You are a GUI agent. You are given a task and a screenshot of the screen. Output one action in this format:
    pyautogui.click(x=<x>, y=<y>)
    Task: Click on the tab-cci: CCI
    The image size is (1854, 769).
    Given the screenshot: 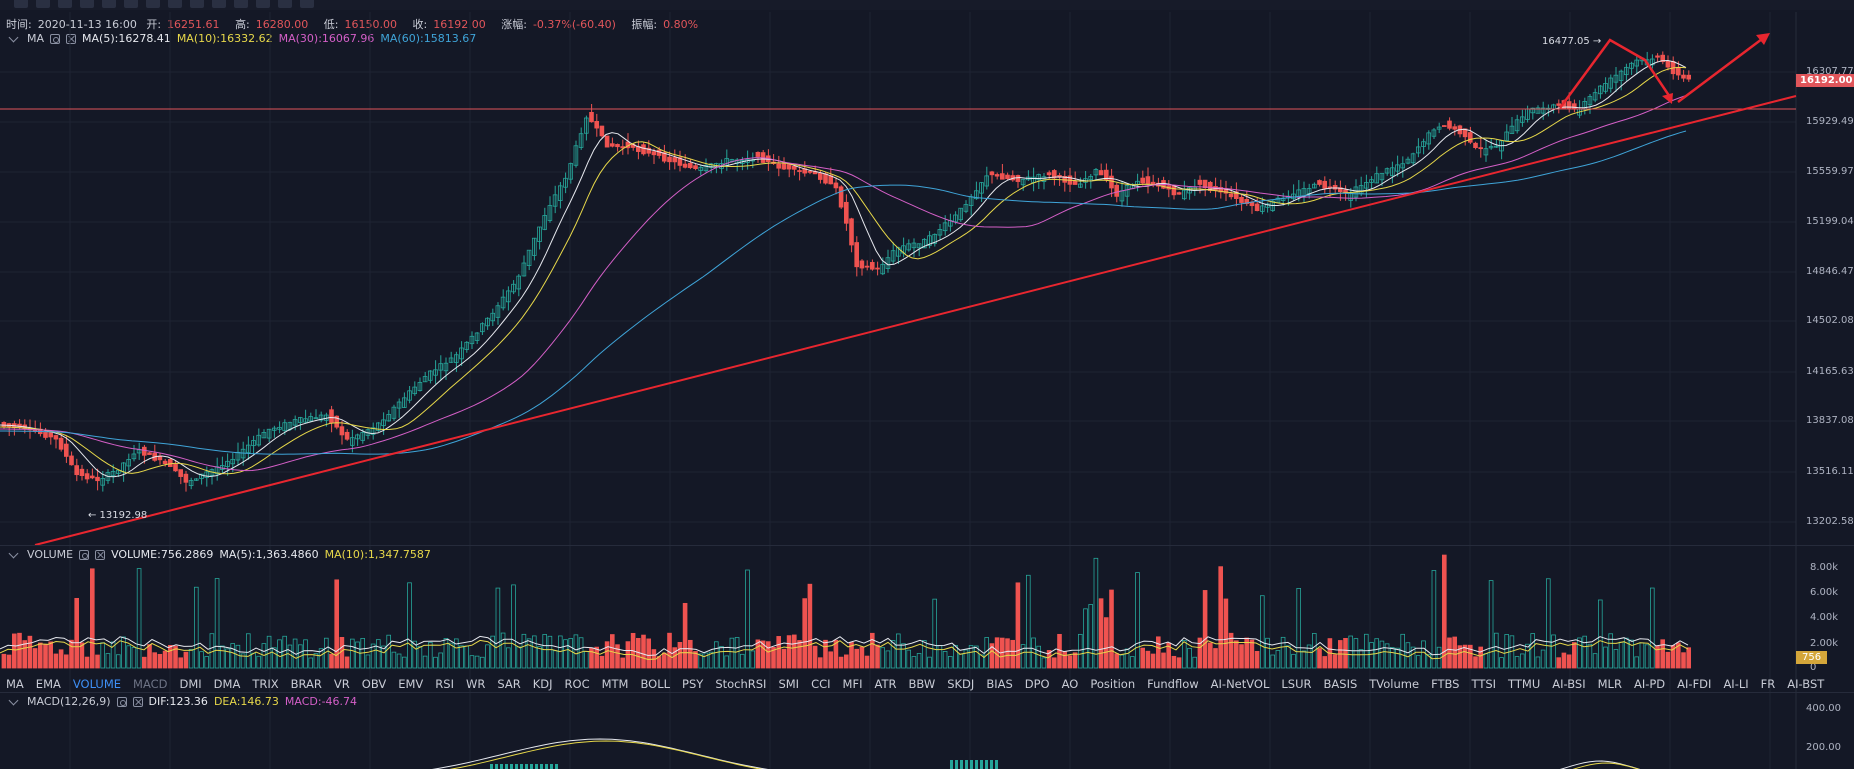 What is the action you would take?
    pyautogui.click(x=821, y=684)
    